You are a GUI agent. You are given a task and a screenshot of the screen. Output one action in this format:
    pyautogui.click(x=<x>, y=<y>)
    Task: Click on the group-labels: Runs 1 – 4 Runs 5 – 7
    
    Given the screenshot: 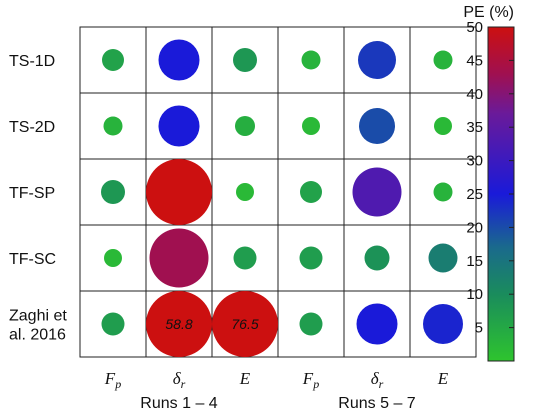 What is the action you would take?
    pyautogui.click(x=277, y=402)
    